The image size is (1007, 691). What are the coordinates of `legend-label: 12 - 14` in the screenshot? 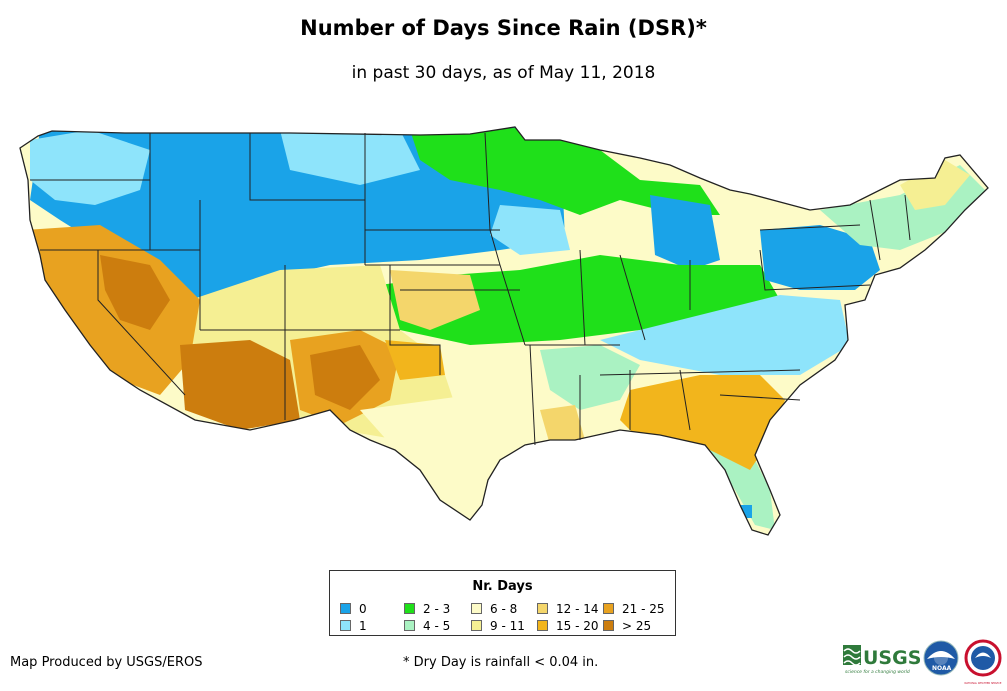 It's located at (577, 609).